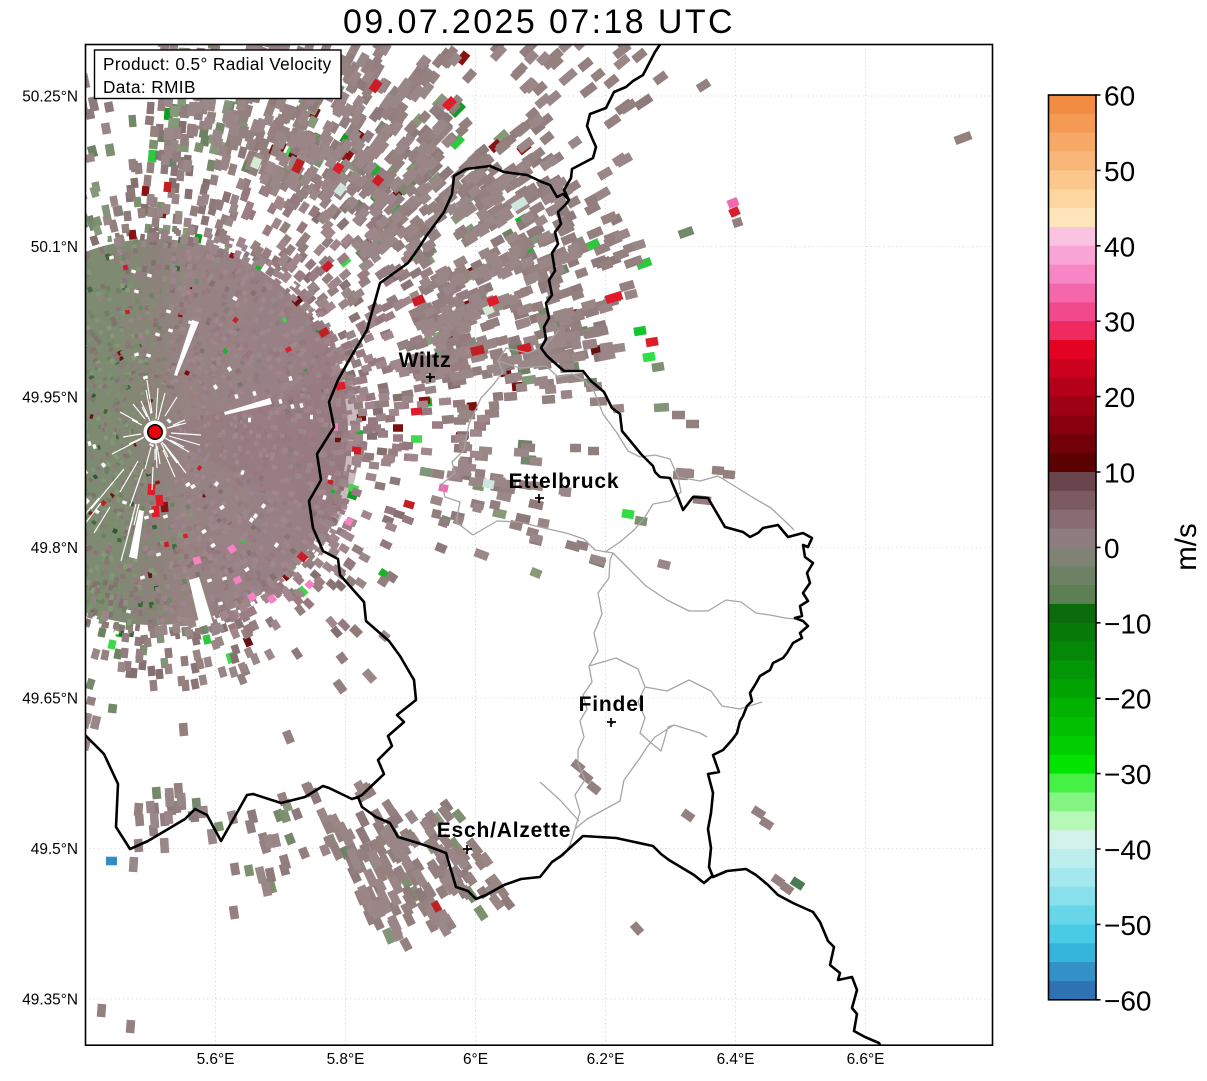 Image resolution: width=1207 pixels, height=1081 pixels. Describe the element at coordinates (1119, 322) in the screenshot. I see `svg-text: 30` at that location.